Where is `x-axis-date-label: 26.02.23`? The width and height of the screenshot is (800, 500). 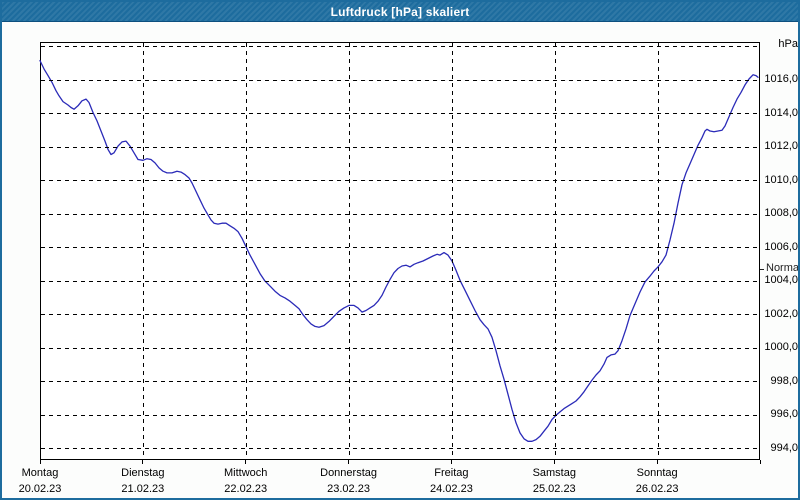 x-axis-date-label: 26.02.23 is located at coordinates (657, 489).